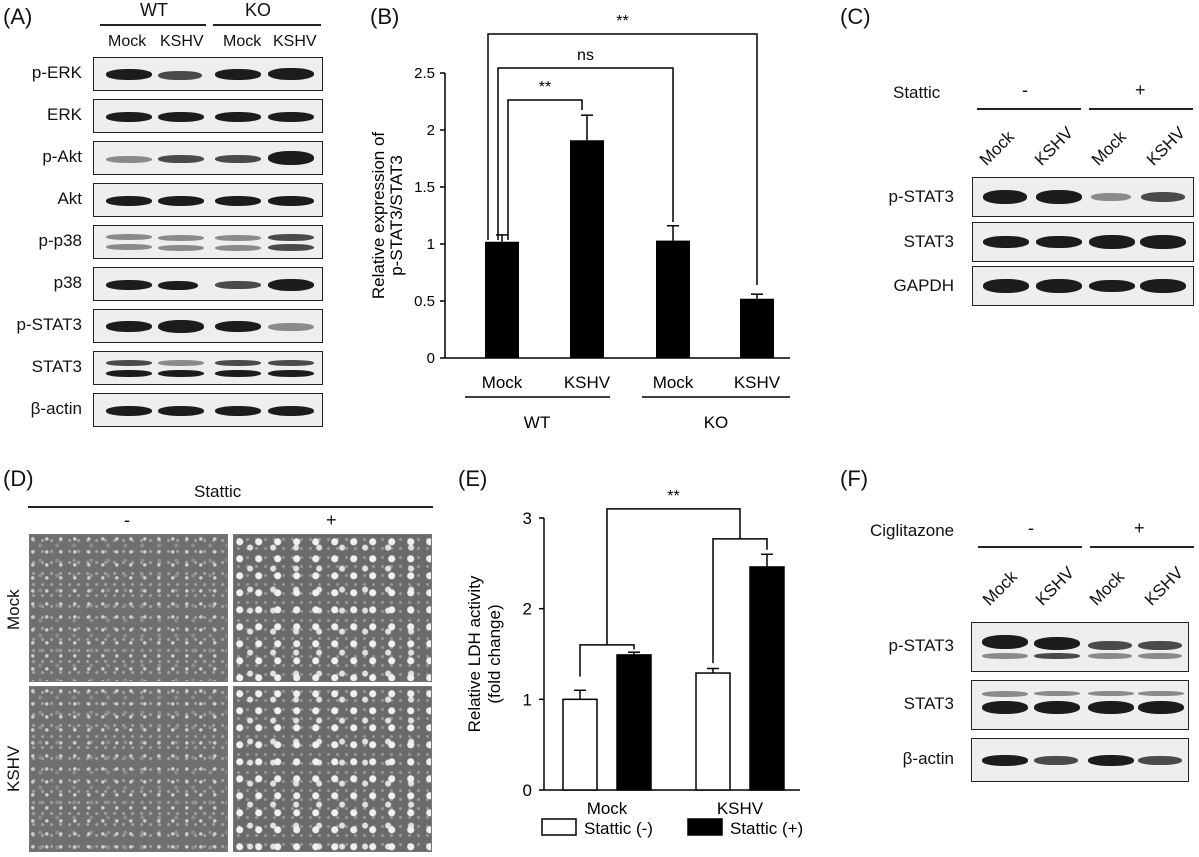  What do you see at coordinates (69, 198) in the screenshot?
I see `blot-row-label: Akt` at bounding box center [69, 198].